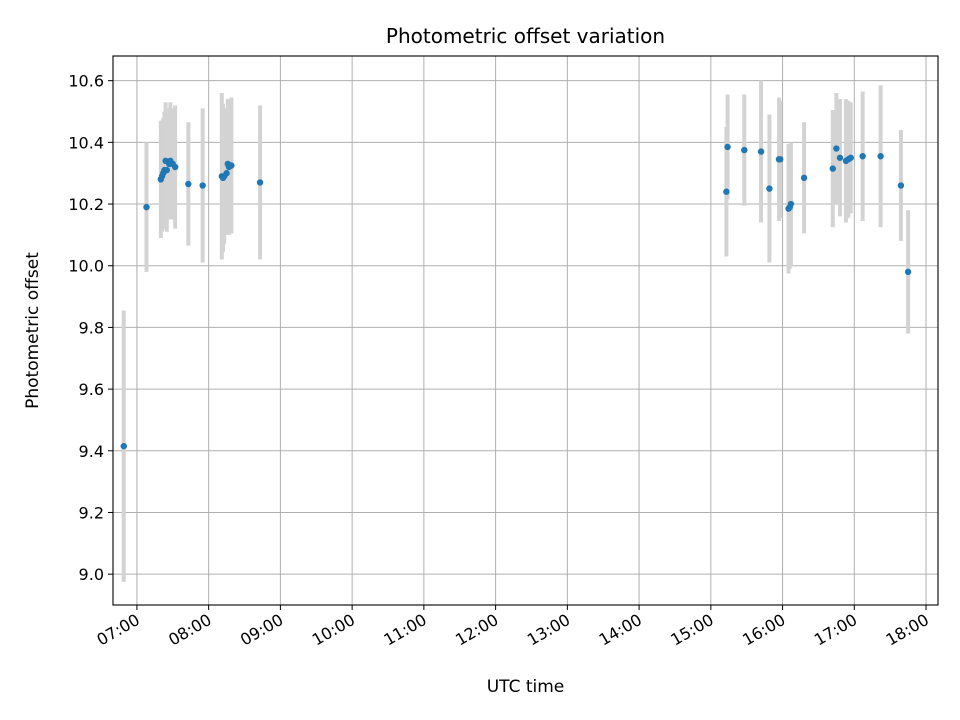  Describe the element at coordinates (86, 266) in the screenshot. I see `y-tick-label: 10.0` at that location.